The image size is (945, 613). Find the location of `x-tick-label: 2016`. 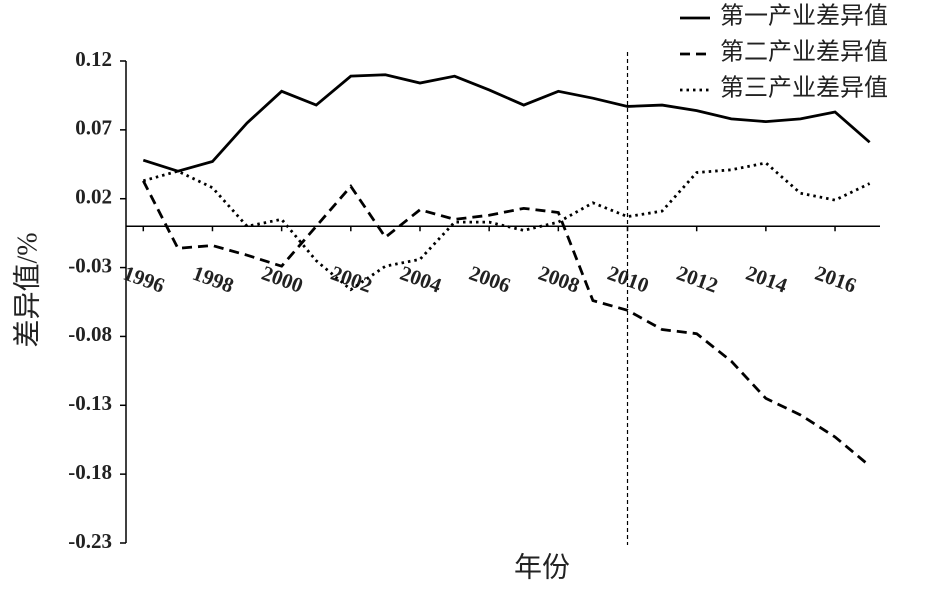

x-tick-label: 2016 is located at coordinates (836, 279).